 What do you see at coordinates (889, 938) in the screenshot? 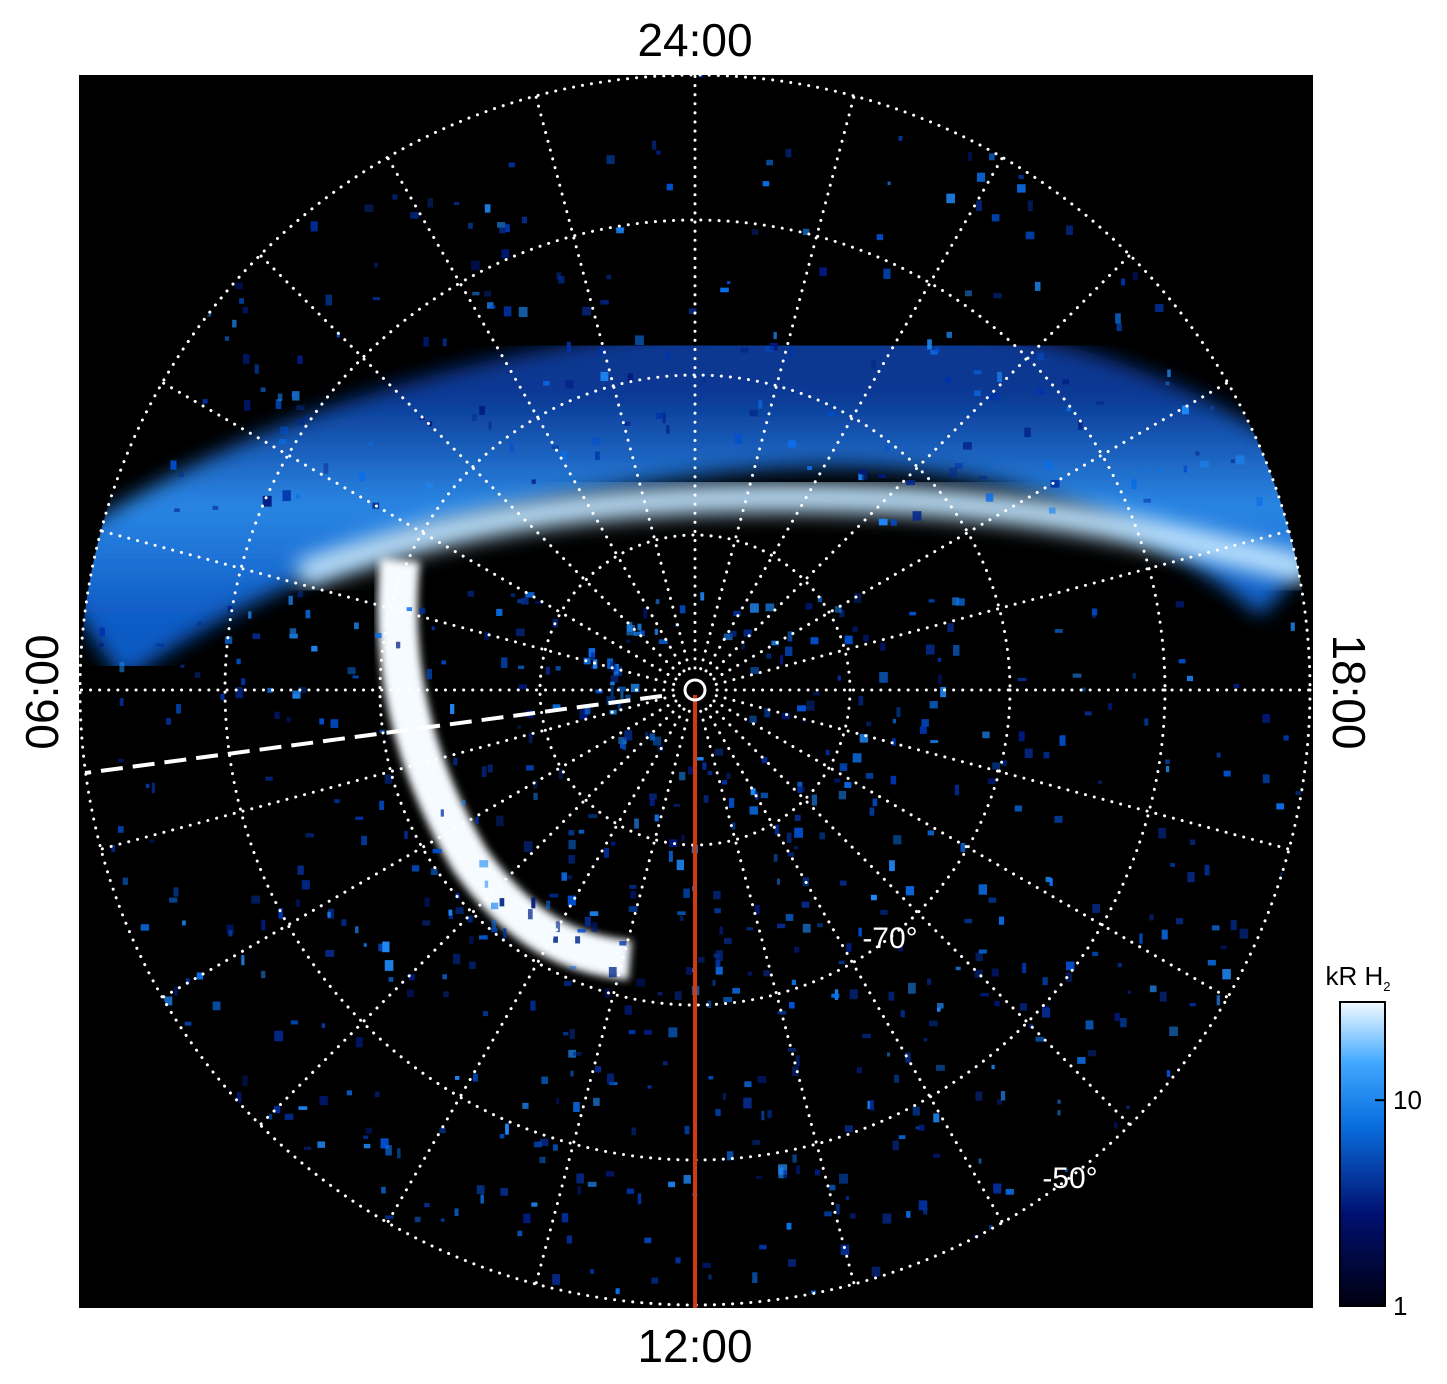
I see `latitude-label: -70°` at bounding box center [889, 938].